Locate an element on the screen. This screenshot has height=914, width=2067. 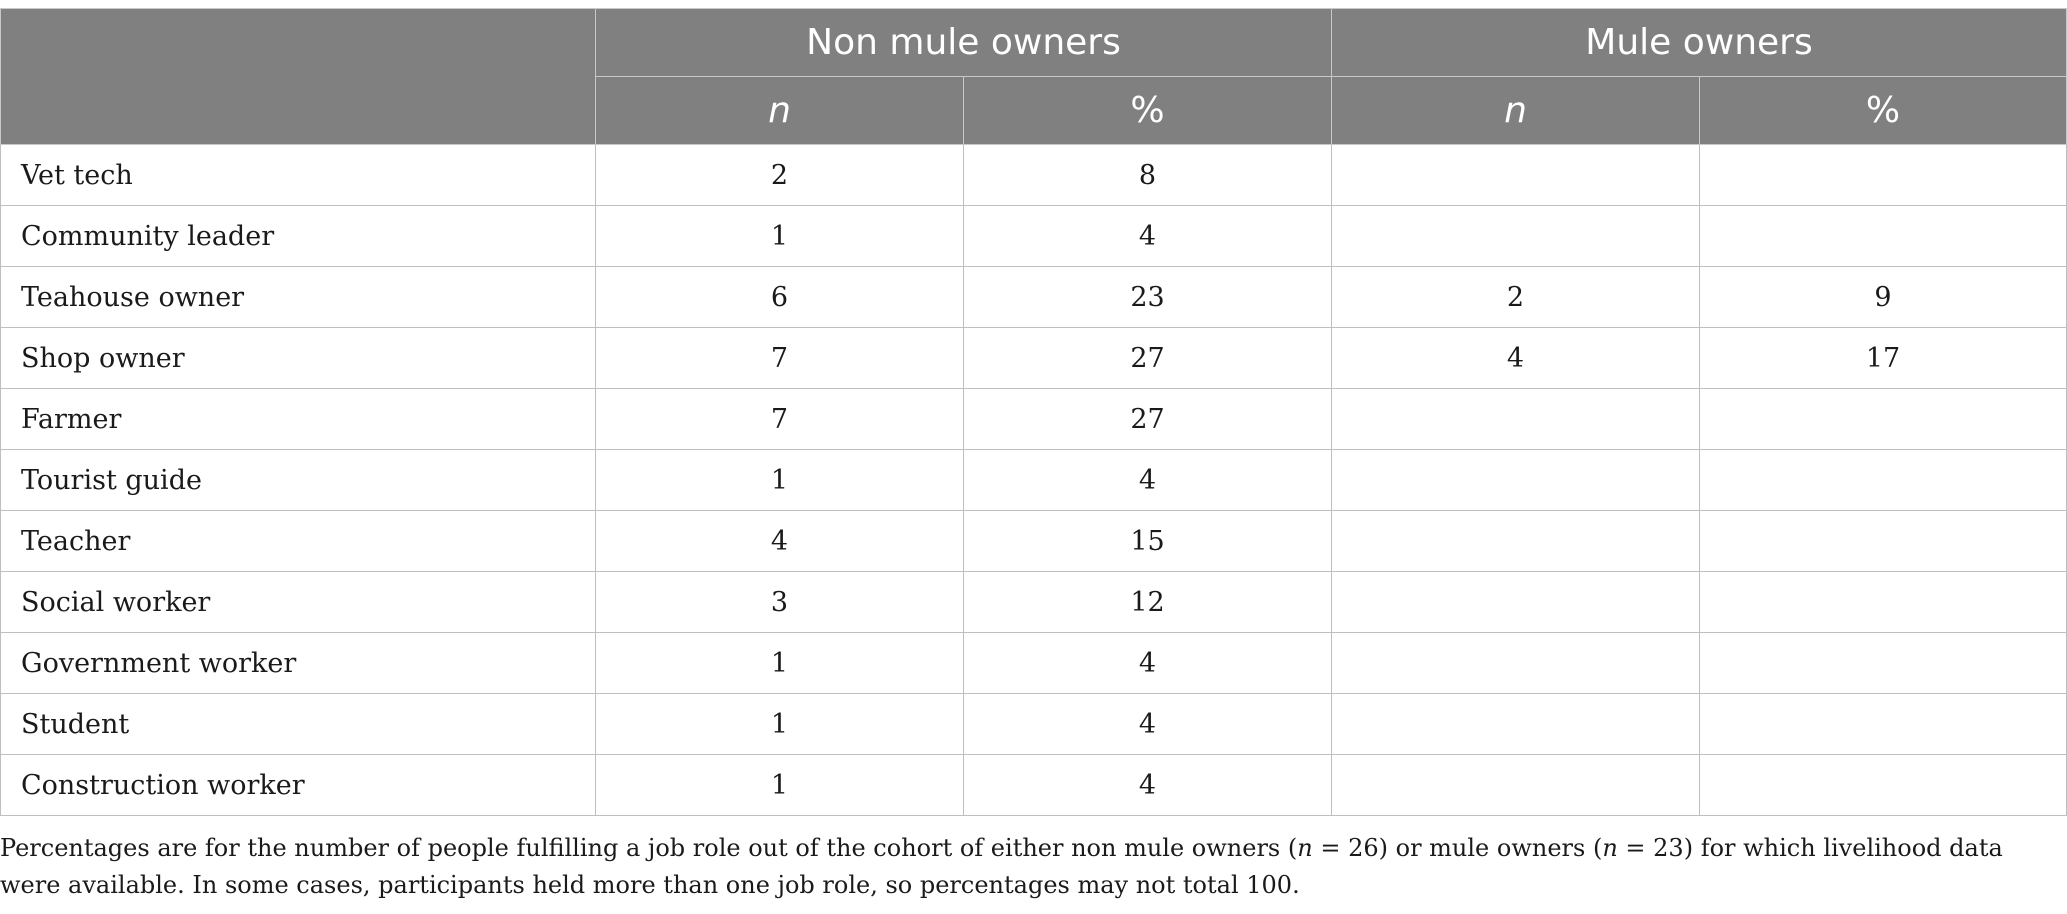
mule-percent-cell: 9 is located at coordinates (1883, 297).